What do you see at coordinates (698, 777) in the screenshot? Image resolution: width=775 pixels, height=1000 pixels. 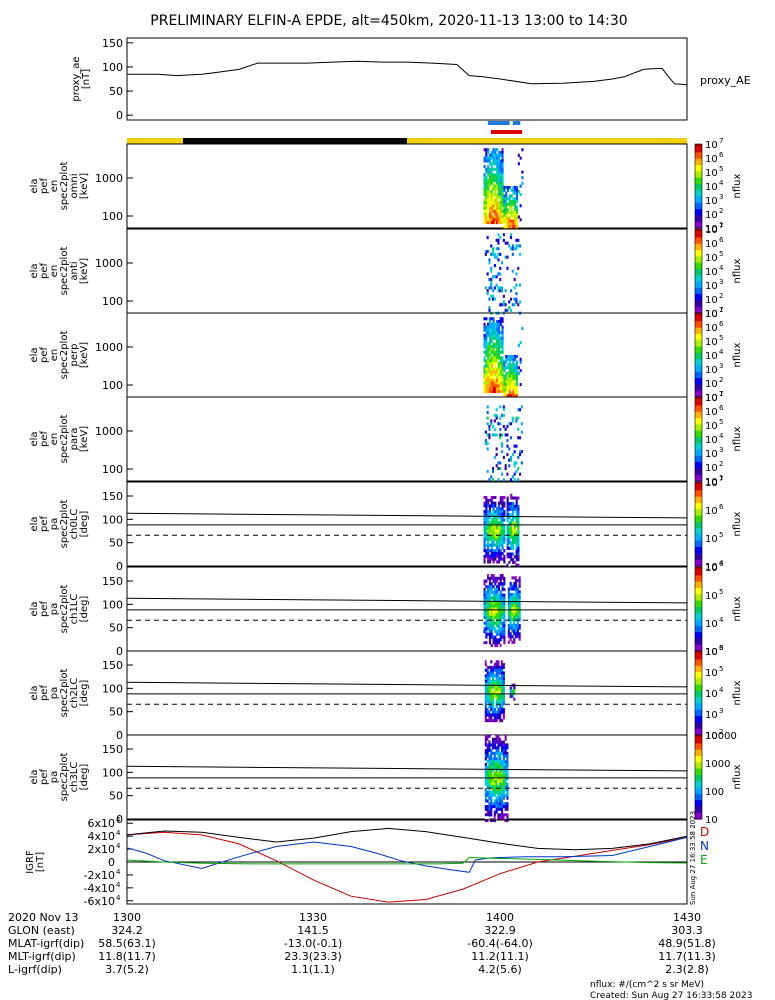 I see `spec-panel-8-colorbar-frame` at bounding box center [698, 777].